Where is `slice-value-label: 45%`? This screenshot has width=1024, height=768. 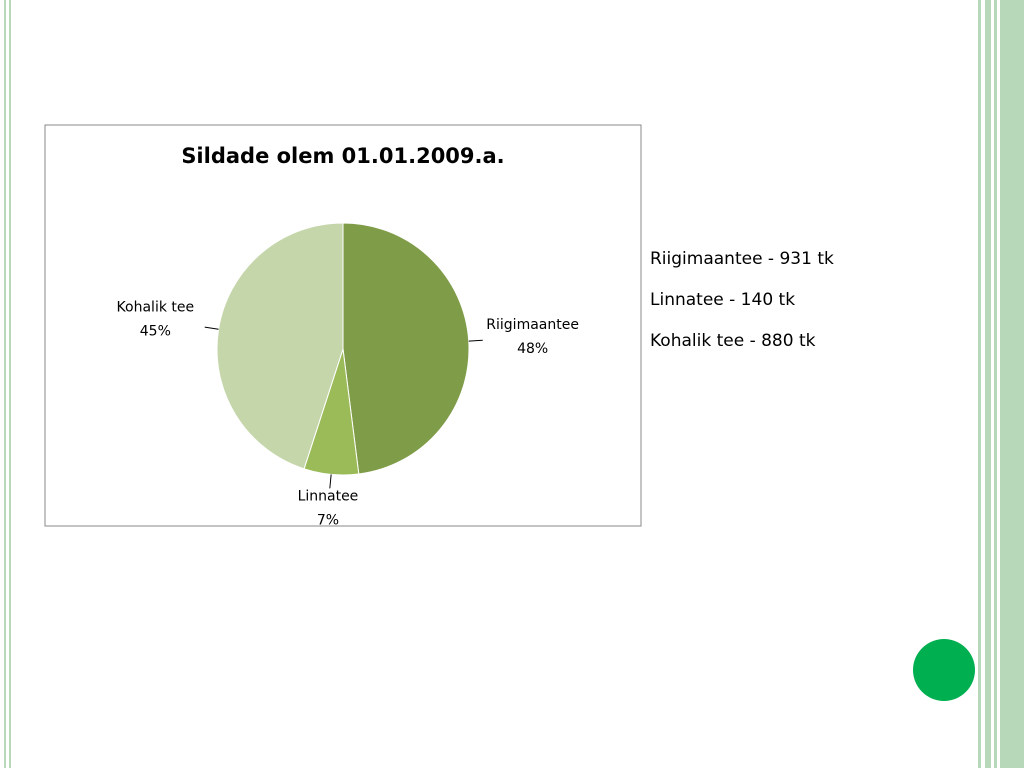
slice-value-label: 45% is located at coordinates (155, 331).